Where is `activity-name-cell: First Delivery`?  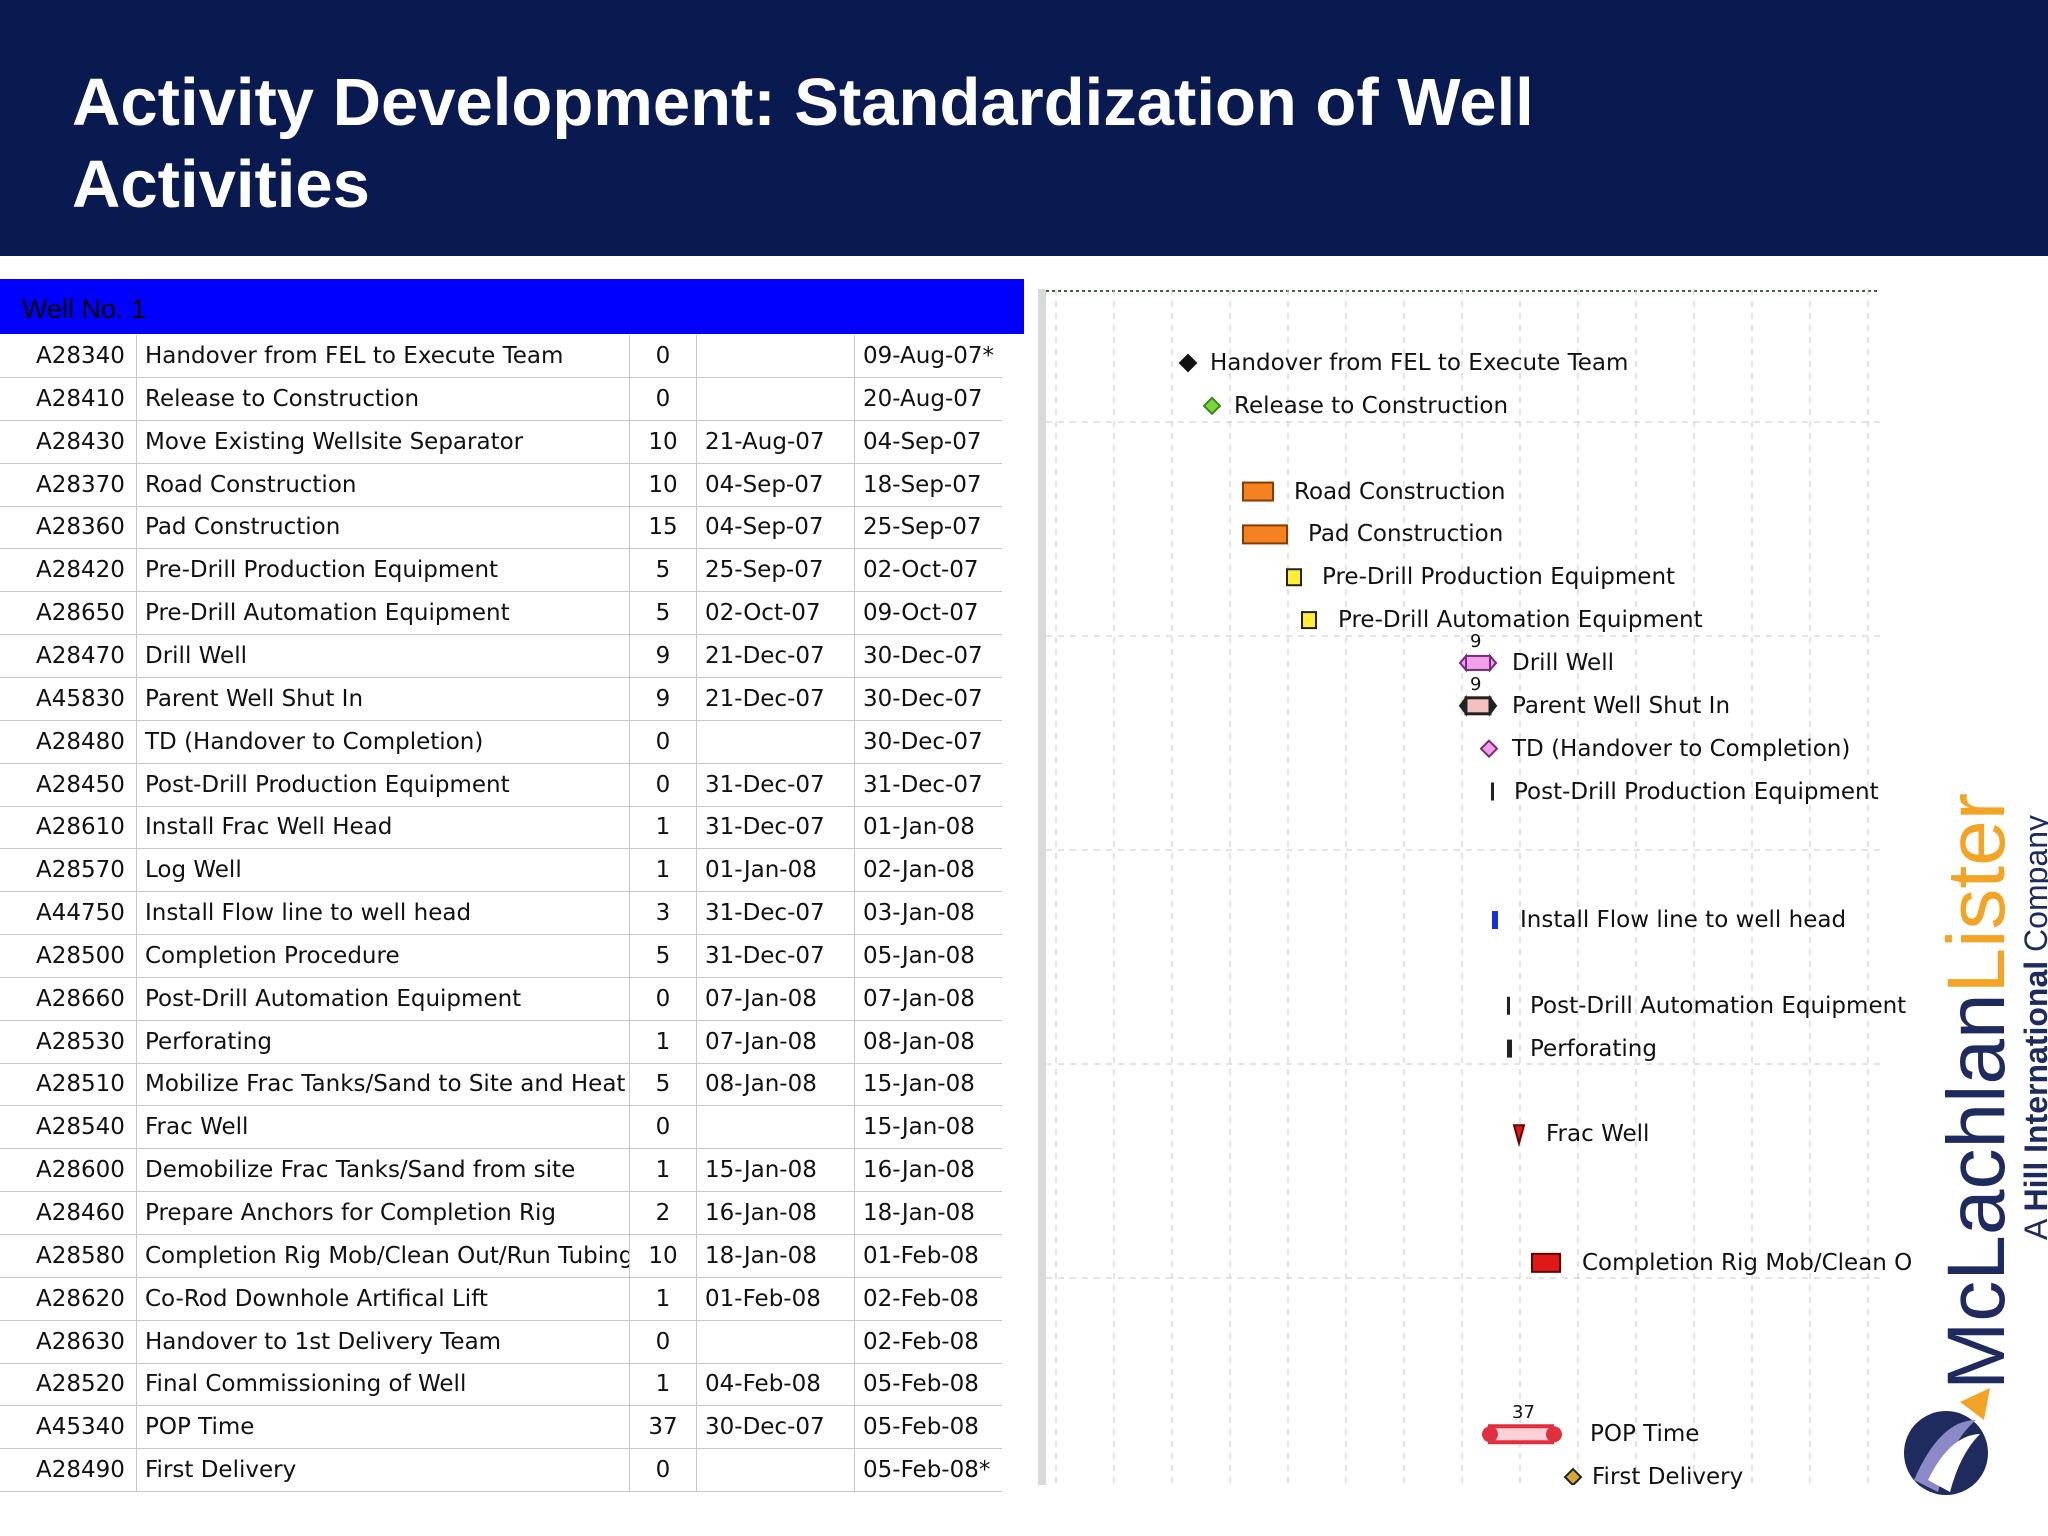 activity-name-cell: First Delivery is located at coordinates (383, 1470).